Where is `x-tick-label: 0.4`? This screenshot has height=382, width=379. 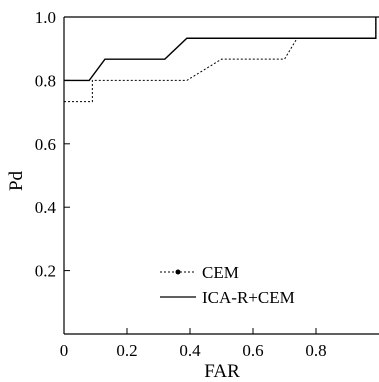 x-tick-label: 0.4 is located at coordinates (190, 350).